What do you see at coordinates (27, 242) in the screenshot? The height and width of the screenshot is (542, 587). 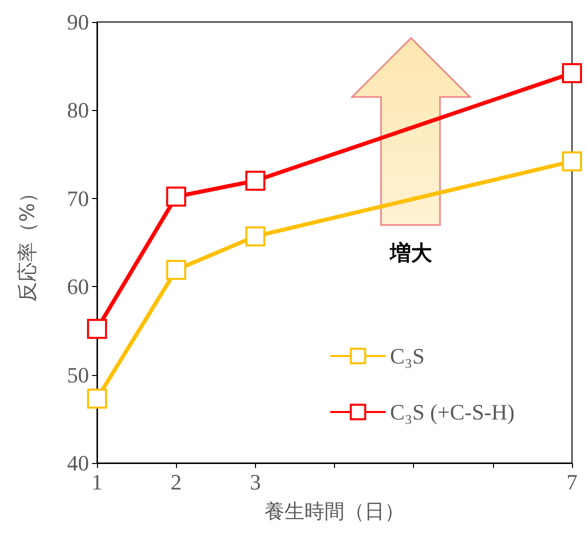 I see `y-axis-title: 反応率（%）` at bounding box center [27, 242].